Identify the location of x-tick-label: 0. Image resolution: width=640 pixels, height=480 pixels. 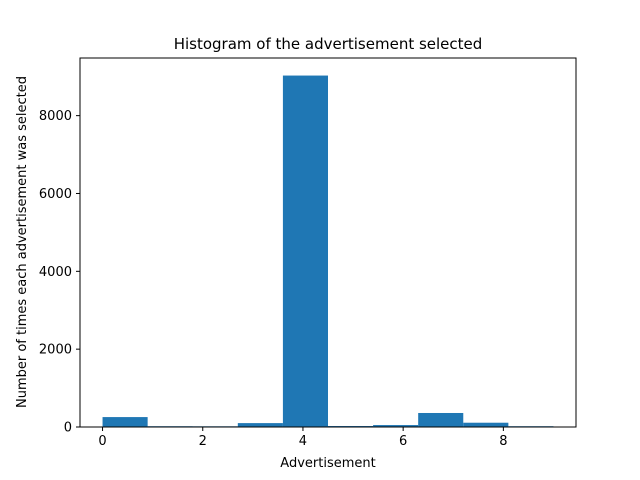
(102, 441).